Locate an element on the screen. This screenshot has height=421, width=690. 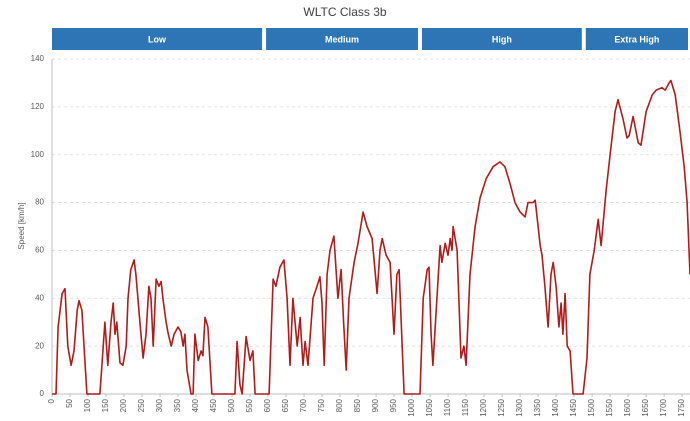
y-tick-label: 0 is located at coordinates (42, 393).